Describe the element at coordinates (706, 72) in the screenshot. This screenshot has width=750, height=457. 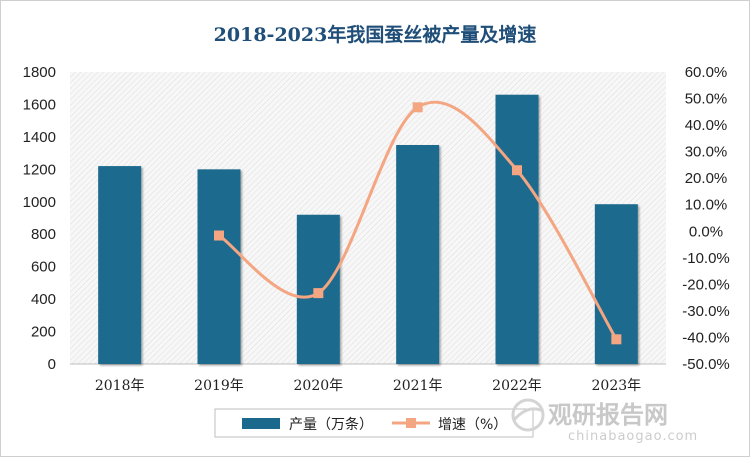
I see `right-axis-tick-label: 60.0%` at that location.